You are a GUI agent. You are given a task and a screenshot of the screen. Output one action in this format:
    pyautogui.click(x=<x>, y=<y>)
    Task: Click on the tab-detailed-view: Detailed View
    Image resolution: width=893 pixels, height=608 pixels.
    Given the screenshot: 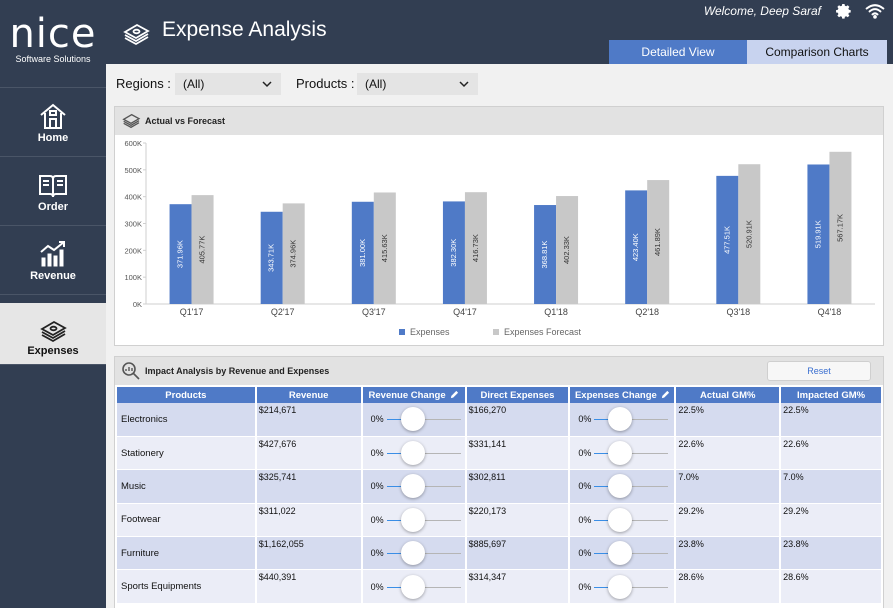 What is the action you would take?
    pyautogui.click(x=678, y=52)
    